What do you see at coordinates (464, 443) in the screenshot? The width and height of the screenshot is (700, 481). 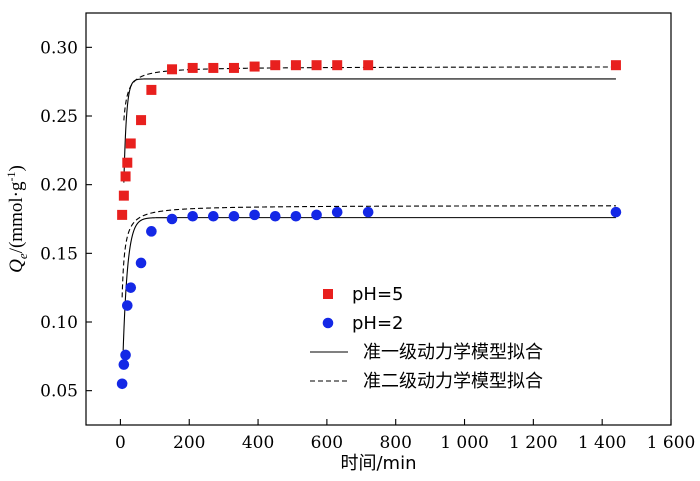 I see `x-tick-label: 1 000` at bounding box center [464, 443].